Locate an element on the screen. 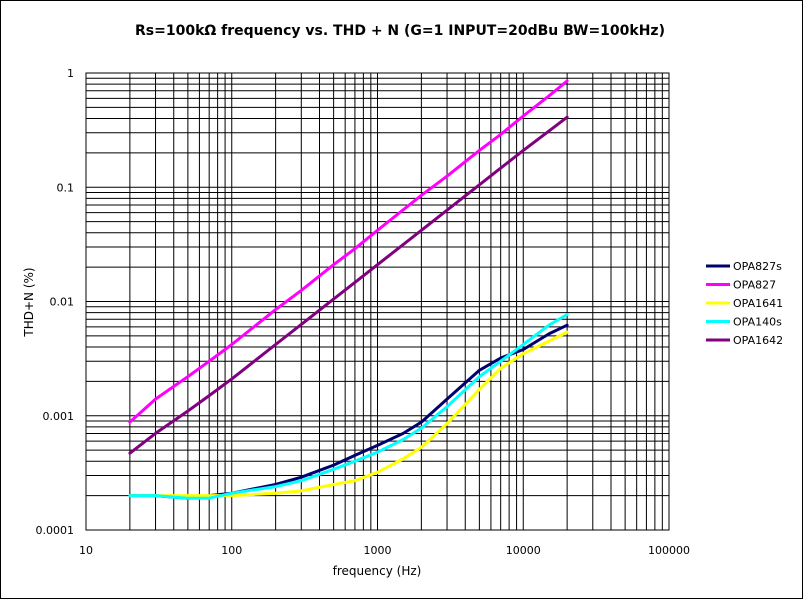  x-axis-label: frequency (Hz) is located at coordinates (377, 571).